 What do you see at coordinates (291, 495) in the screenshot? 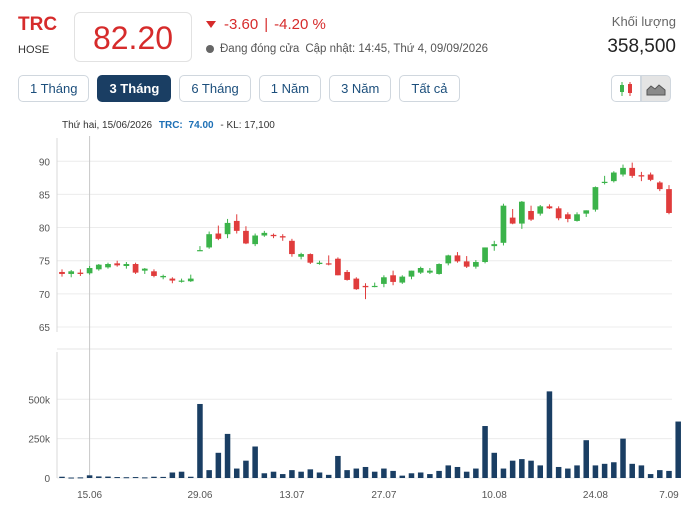
I see `date-axis-tick: 13.07` at bounding box center [291, 495].